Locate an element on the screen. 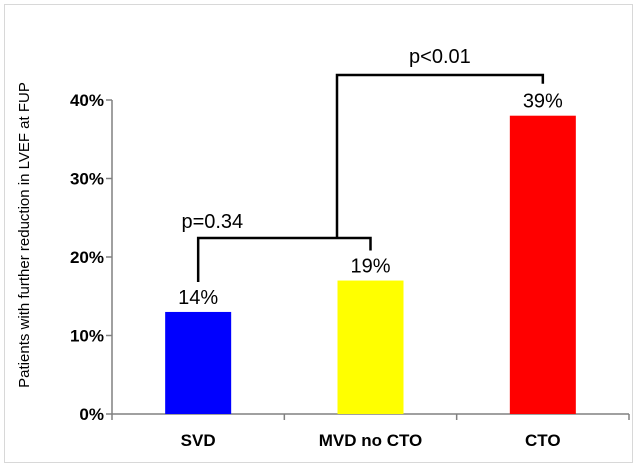 This screenshot has height=469, width=639. bar-cto is located at coordinates (542, 264).